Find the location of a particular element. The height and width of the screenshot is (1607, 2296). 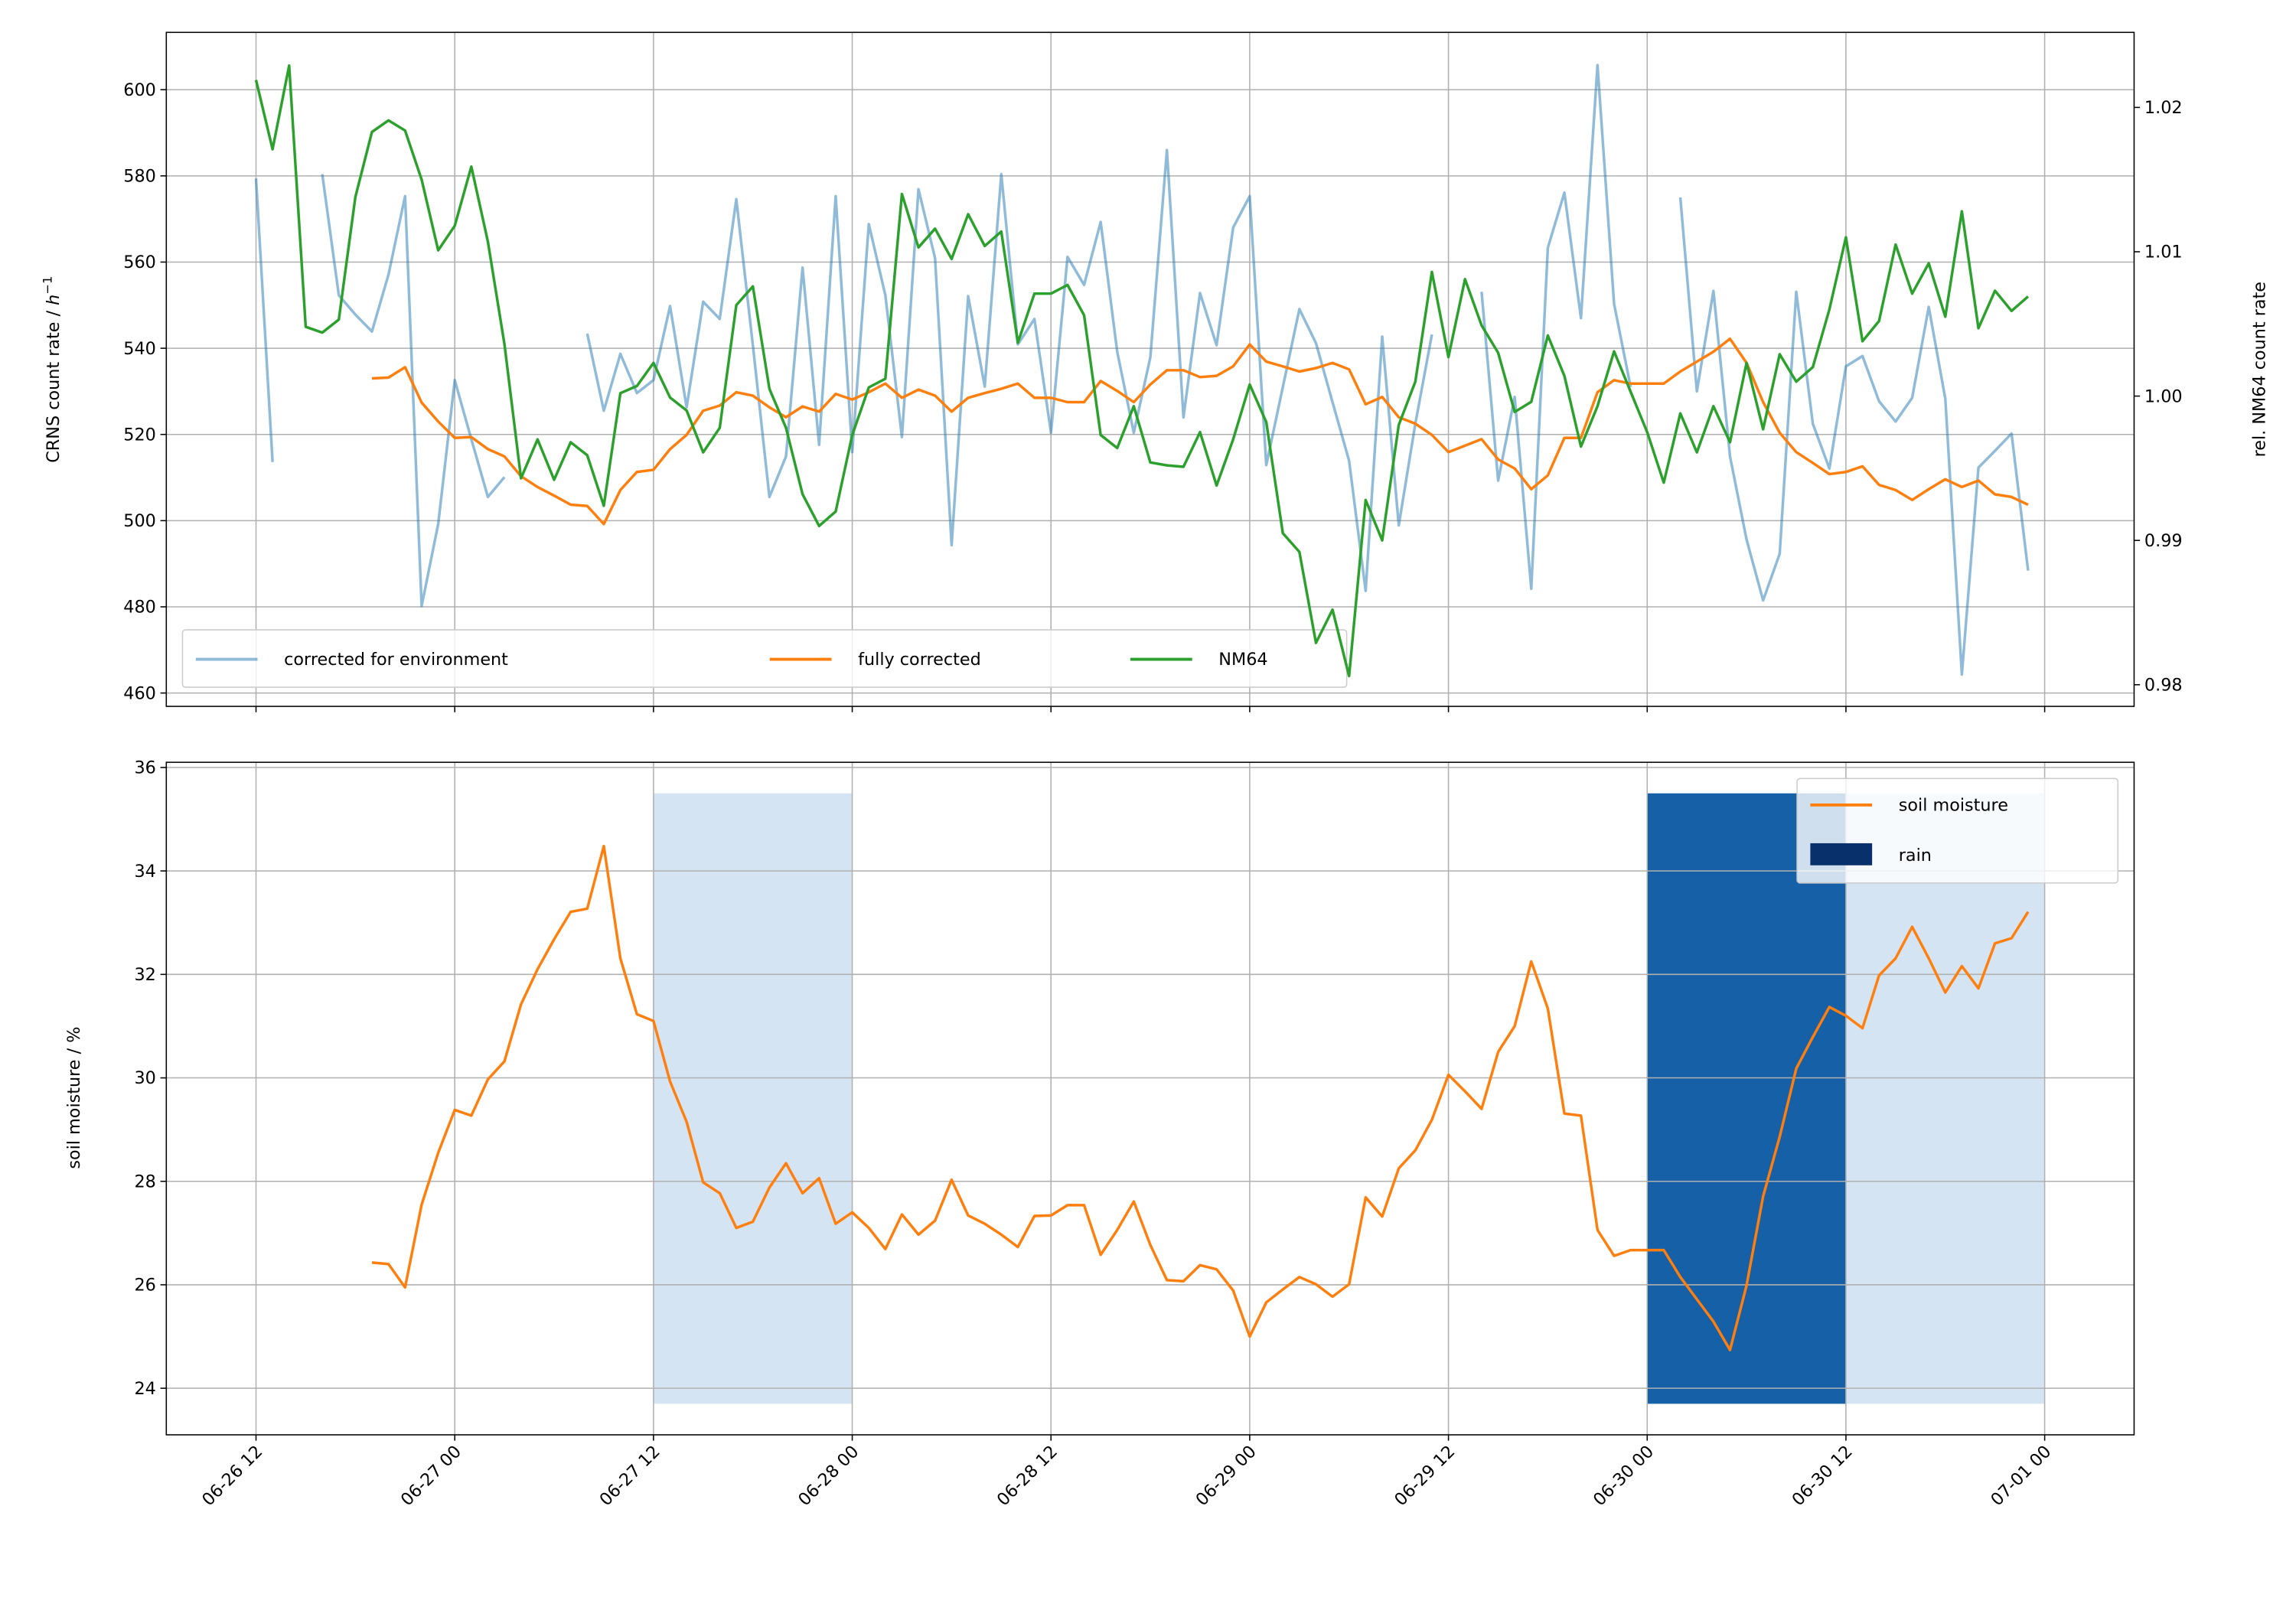

y2-tick-label: 1.00 is located at coordinates (2163, 396).